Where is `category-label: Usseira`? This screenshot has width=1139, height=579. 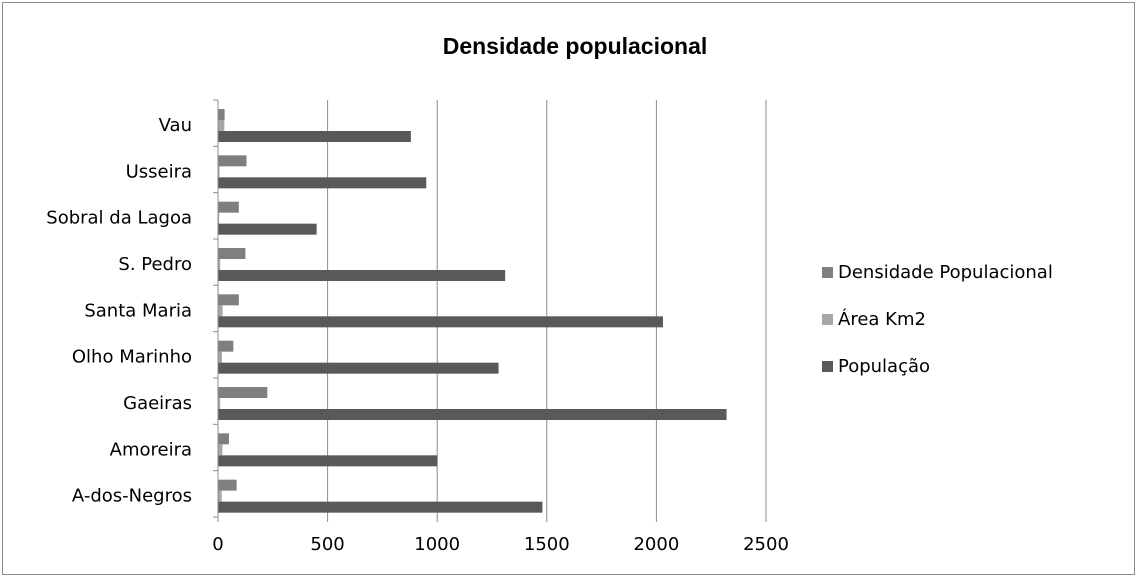
category-label: Usseira is located at coordinates (159, 171).